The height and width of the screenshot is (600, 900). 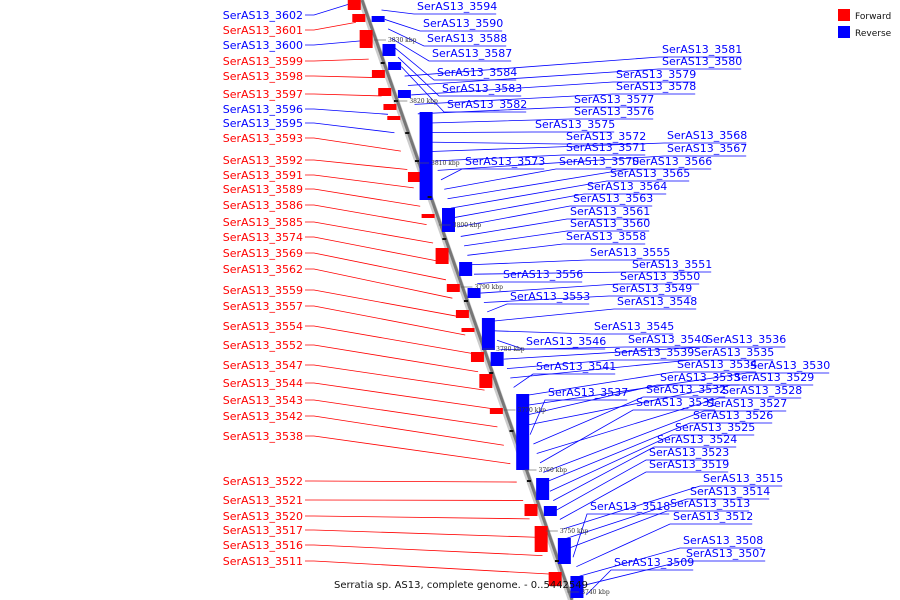 What do you see at coordinates (743, 478) in the screenshot?
I see `gene-label-right: SerAS13_3515` at bounding box center [743, 478].